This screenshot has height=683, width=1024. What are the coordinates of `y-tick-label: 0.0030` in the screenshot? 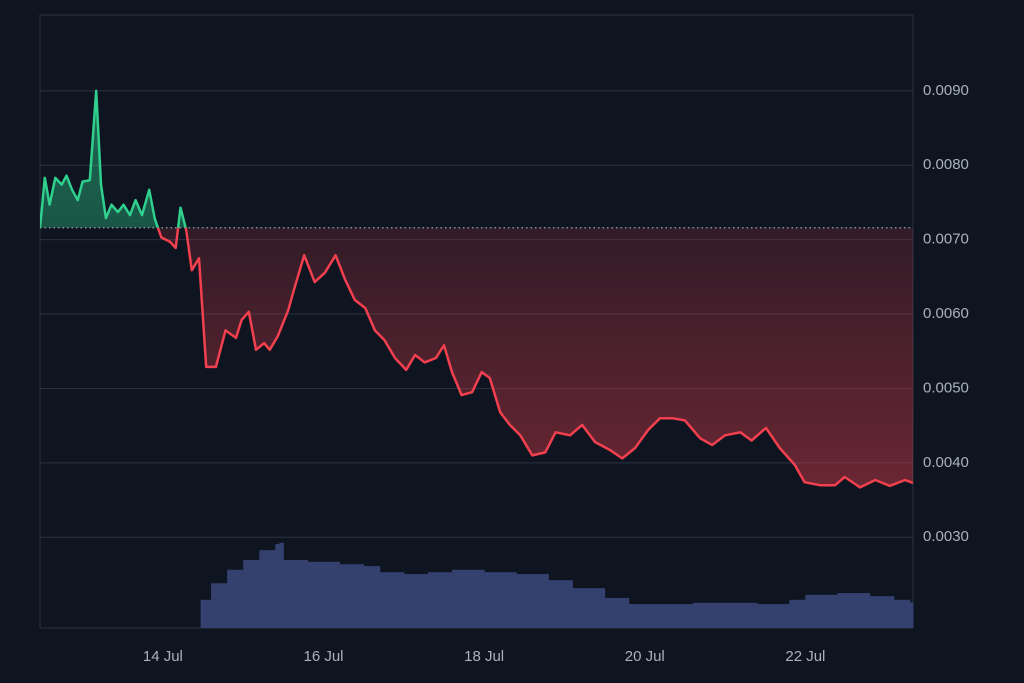 It's located at (946, 536).